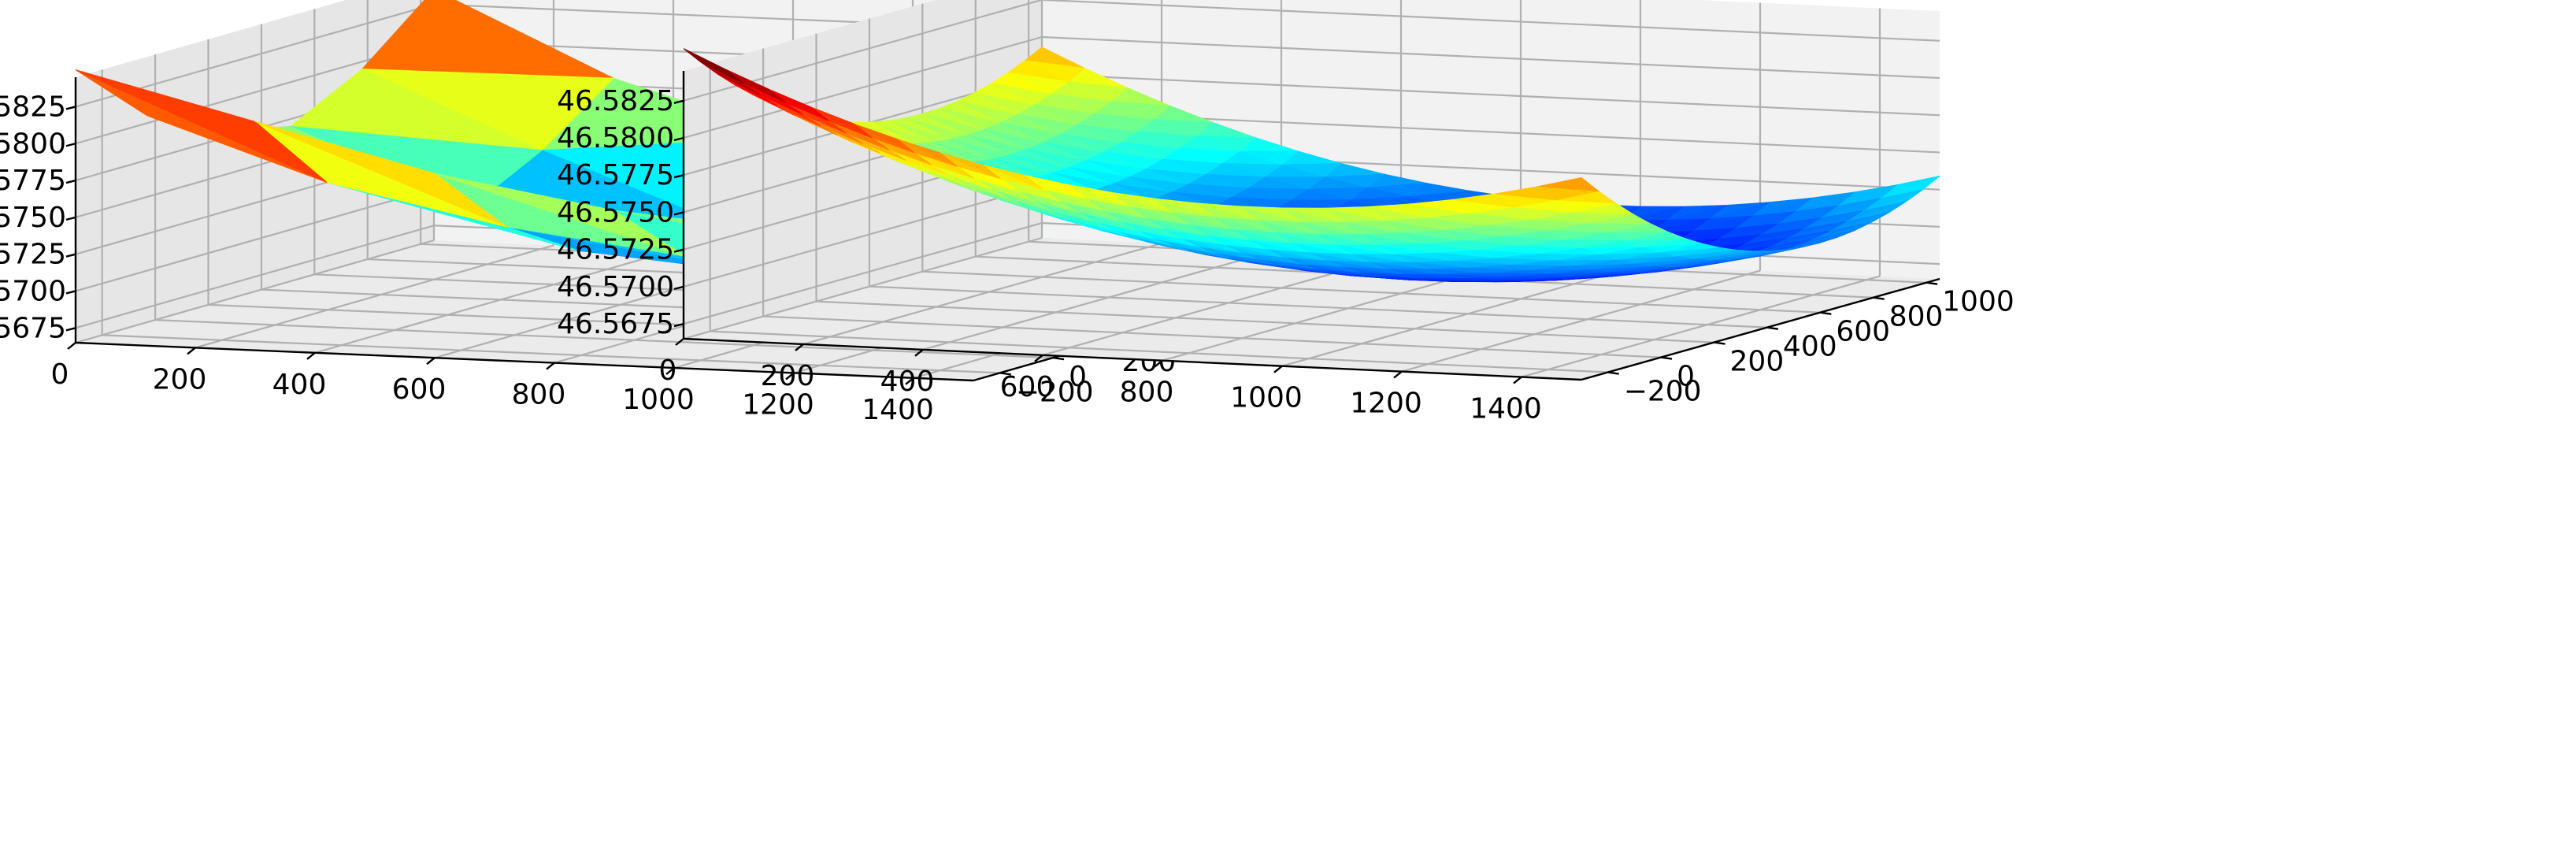  I want to click on x-axis-line, so click(1132, 359).